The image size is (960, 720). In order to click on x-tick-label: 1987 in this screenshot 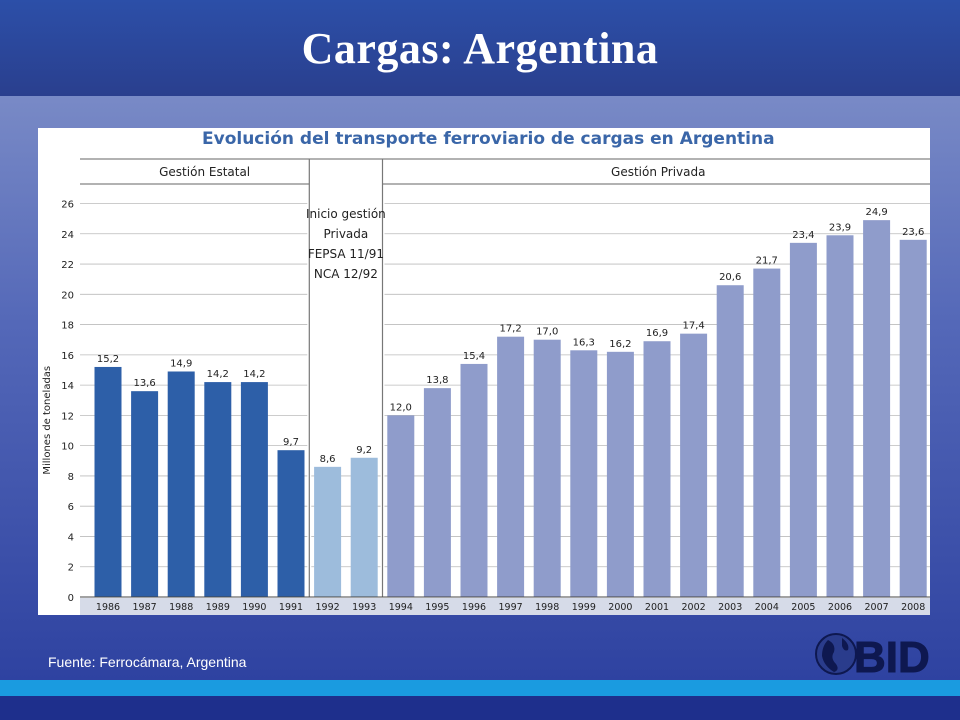, I will do `click(145, 607)`.